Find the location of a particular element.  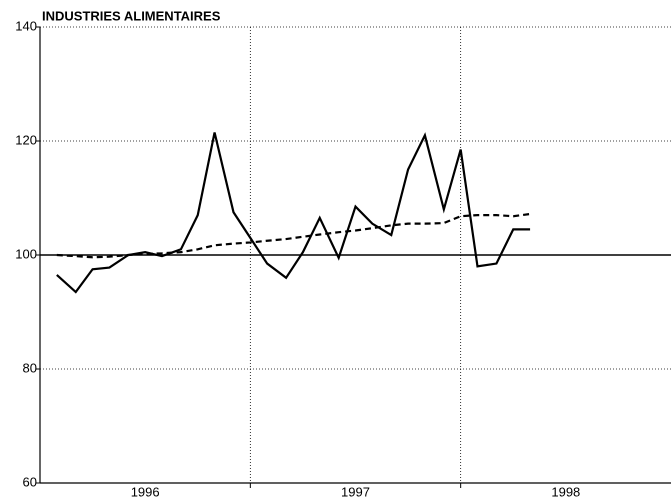

y-tick-label: 80 is located at coordinates (30, 367).